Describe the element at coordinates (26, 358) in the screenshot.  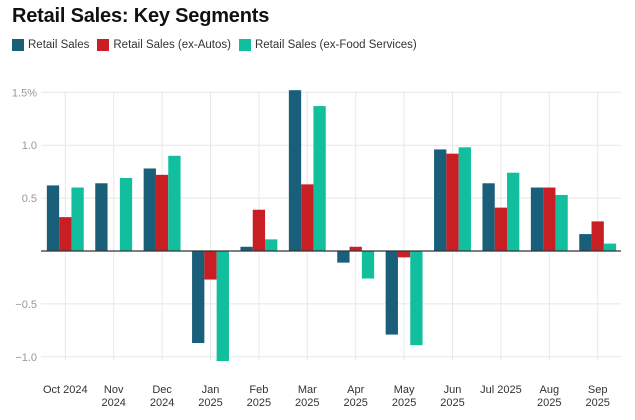
I see `y-tick-label: −1.0` at that location.